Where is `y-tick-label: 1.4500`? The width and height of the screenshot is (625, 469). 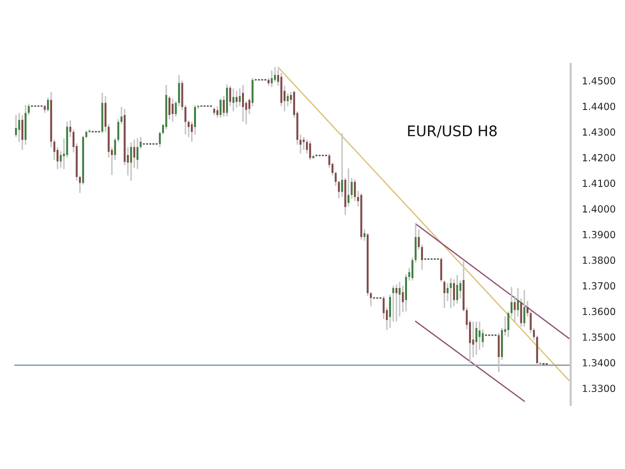 y-tick-label: 1.4500 is located at coordinates (599, 80).